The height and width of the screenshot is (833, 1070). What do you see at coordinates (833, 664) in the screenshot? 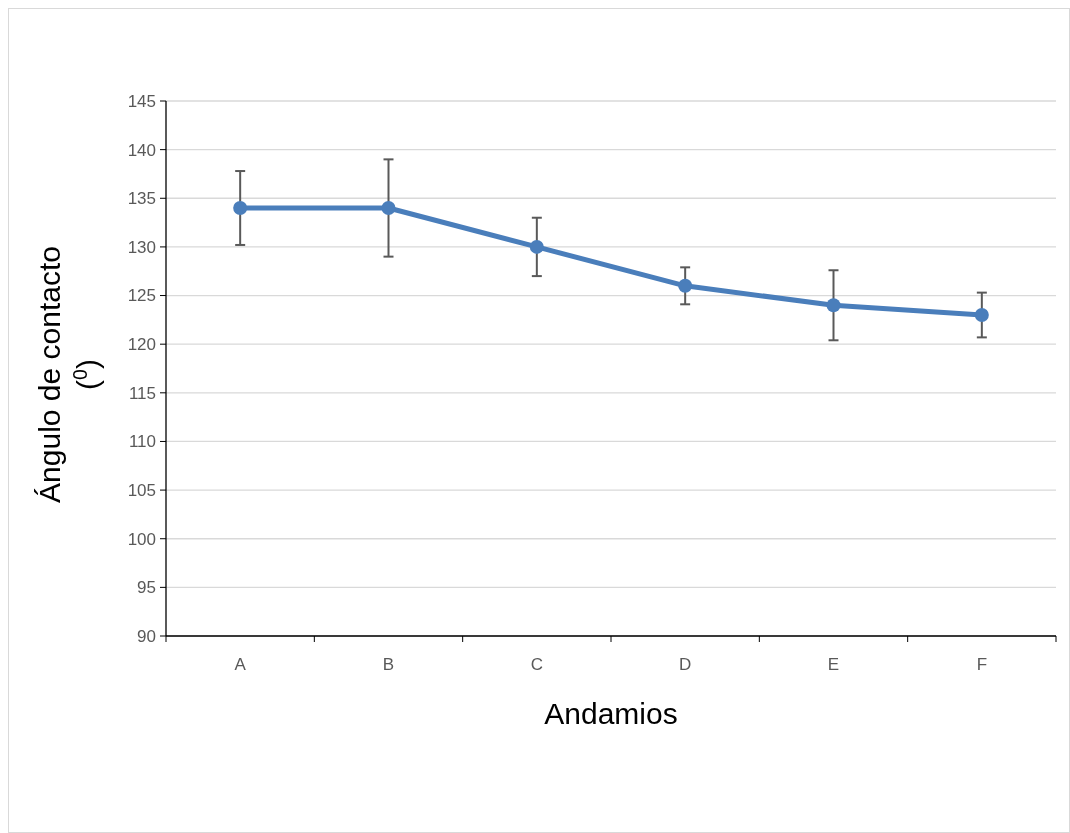
I see `x-tick-label: E` at bounding box center [833, 664].